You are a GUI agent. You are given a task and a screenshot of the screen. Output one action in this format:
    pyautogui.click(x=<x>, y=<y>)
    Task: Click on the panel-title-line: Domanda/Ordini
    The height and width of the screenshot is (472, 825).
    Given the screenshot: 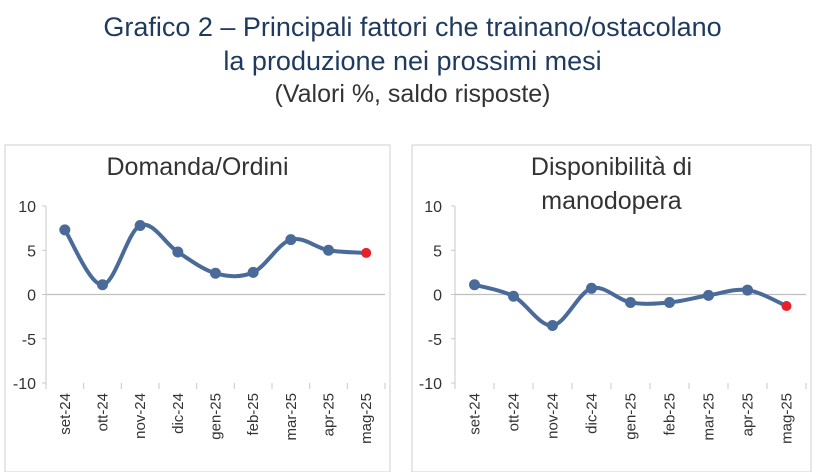 What is the action you would take?
    pyautogui.click(x=197, y=167)
    